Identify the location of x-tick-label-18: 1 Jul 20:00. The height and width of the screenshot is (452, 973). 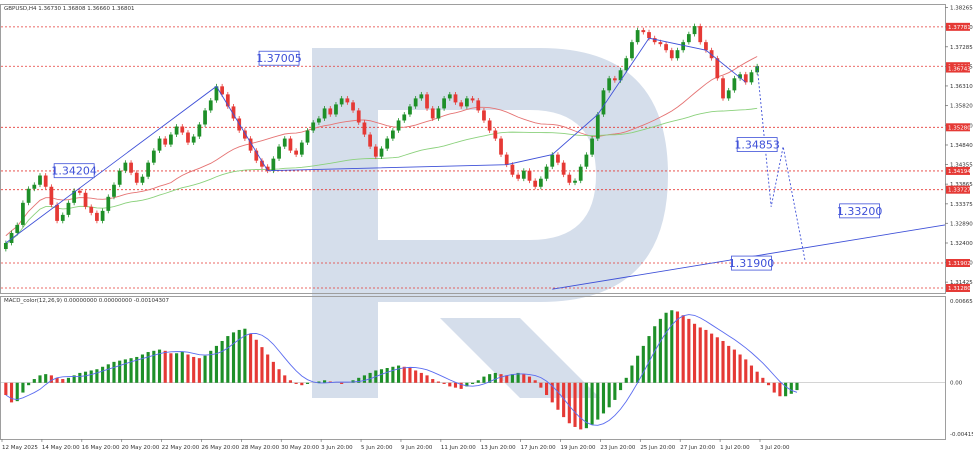
(735, 448).